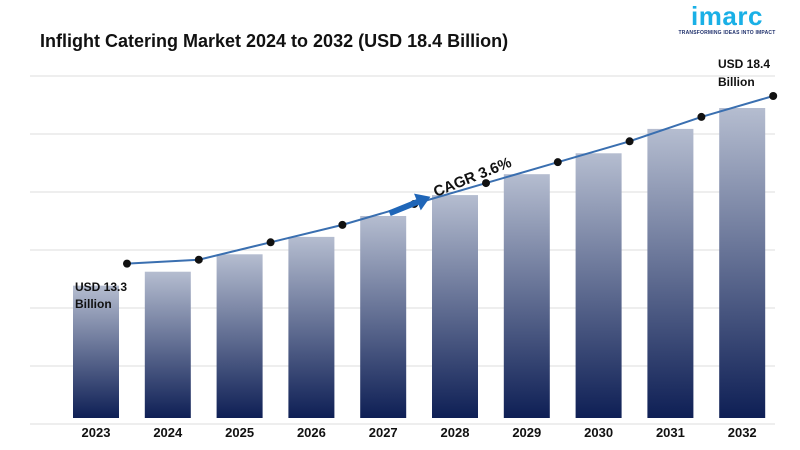 This screenshot has width=800, height=450. What do you see at coordinates (701, 116) in the screenshot?
I see `trend-point-2031` at bounding box center [701, 116].